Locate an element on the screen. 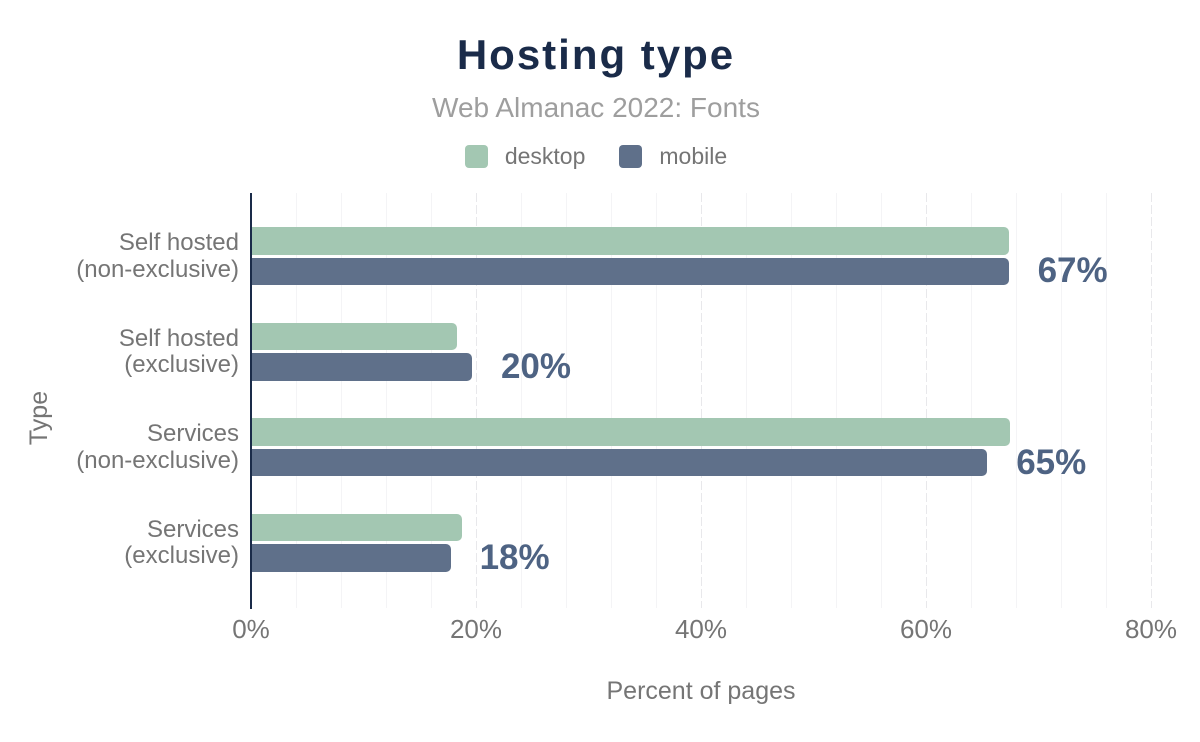 This screenshot has width=1200, height=742. category-label-3: Services (exclusive) is located at coordinates (119, 542).